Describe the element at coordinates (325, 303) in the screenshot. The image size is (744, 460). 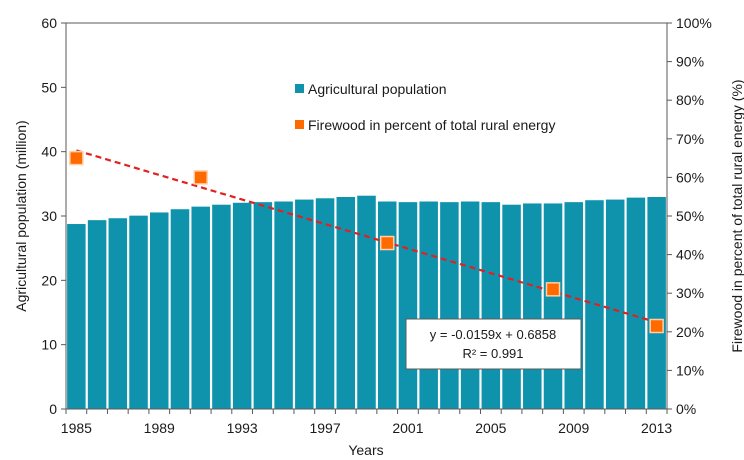
I see `bar-1997` at that location.